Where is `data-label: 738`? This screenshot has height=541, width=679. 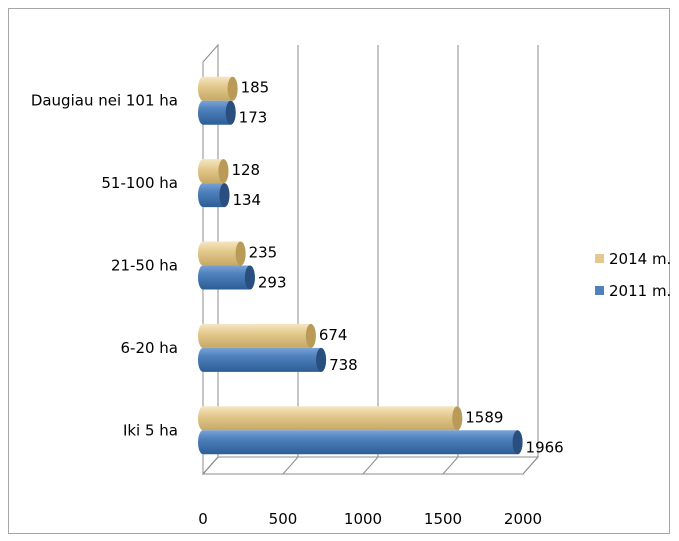
data-label: 738 is located at coordinates (343, 365).